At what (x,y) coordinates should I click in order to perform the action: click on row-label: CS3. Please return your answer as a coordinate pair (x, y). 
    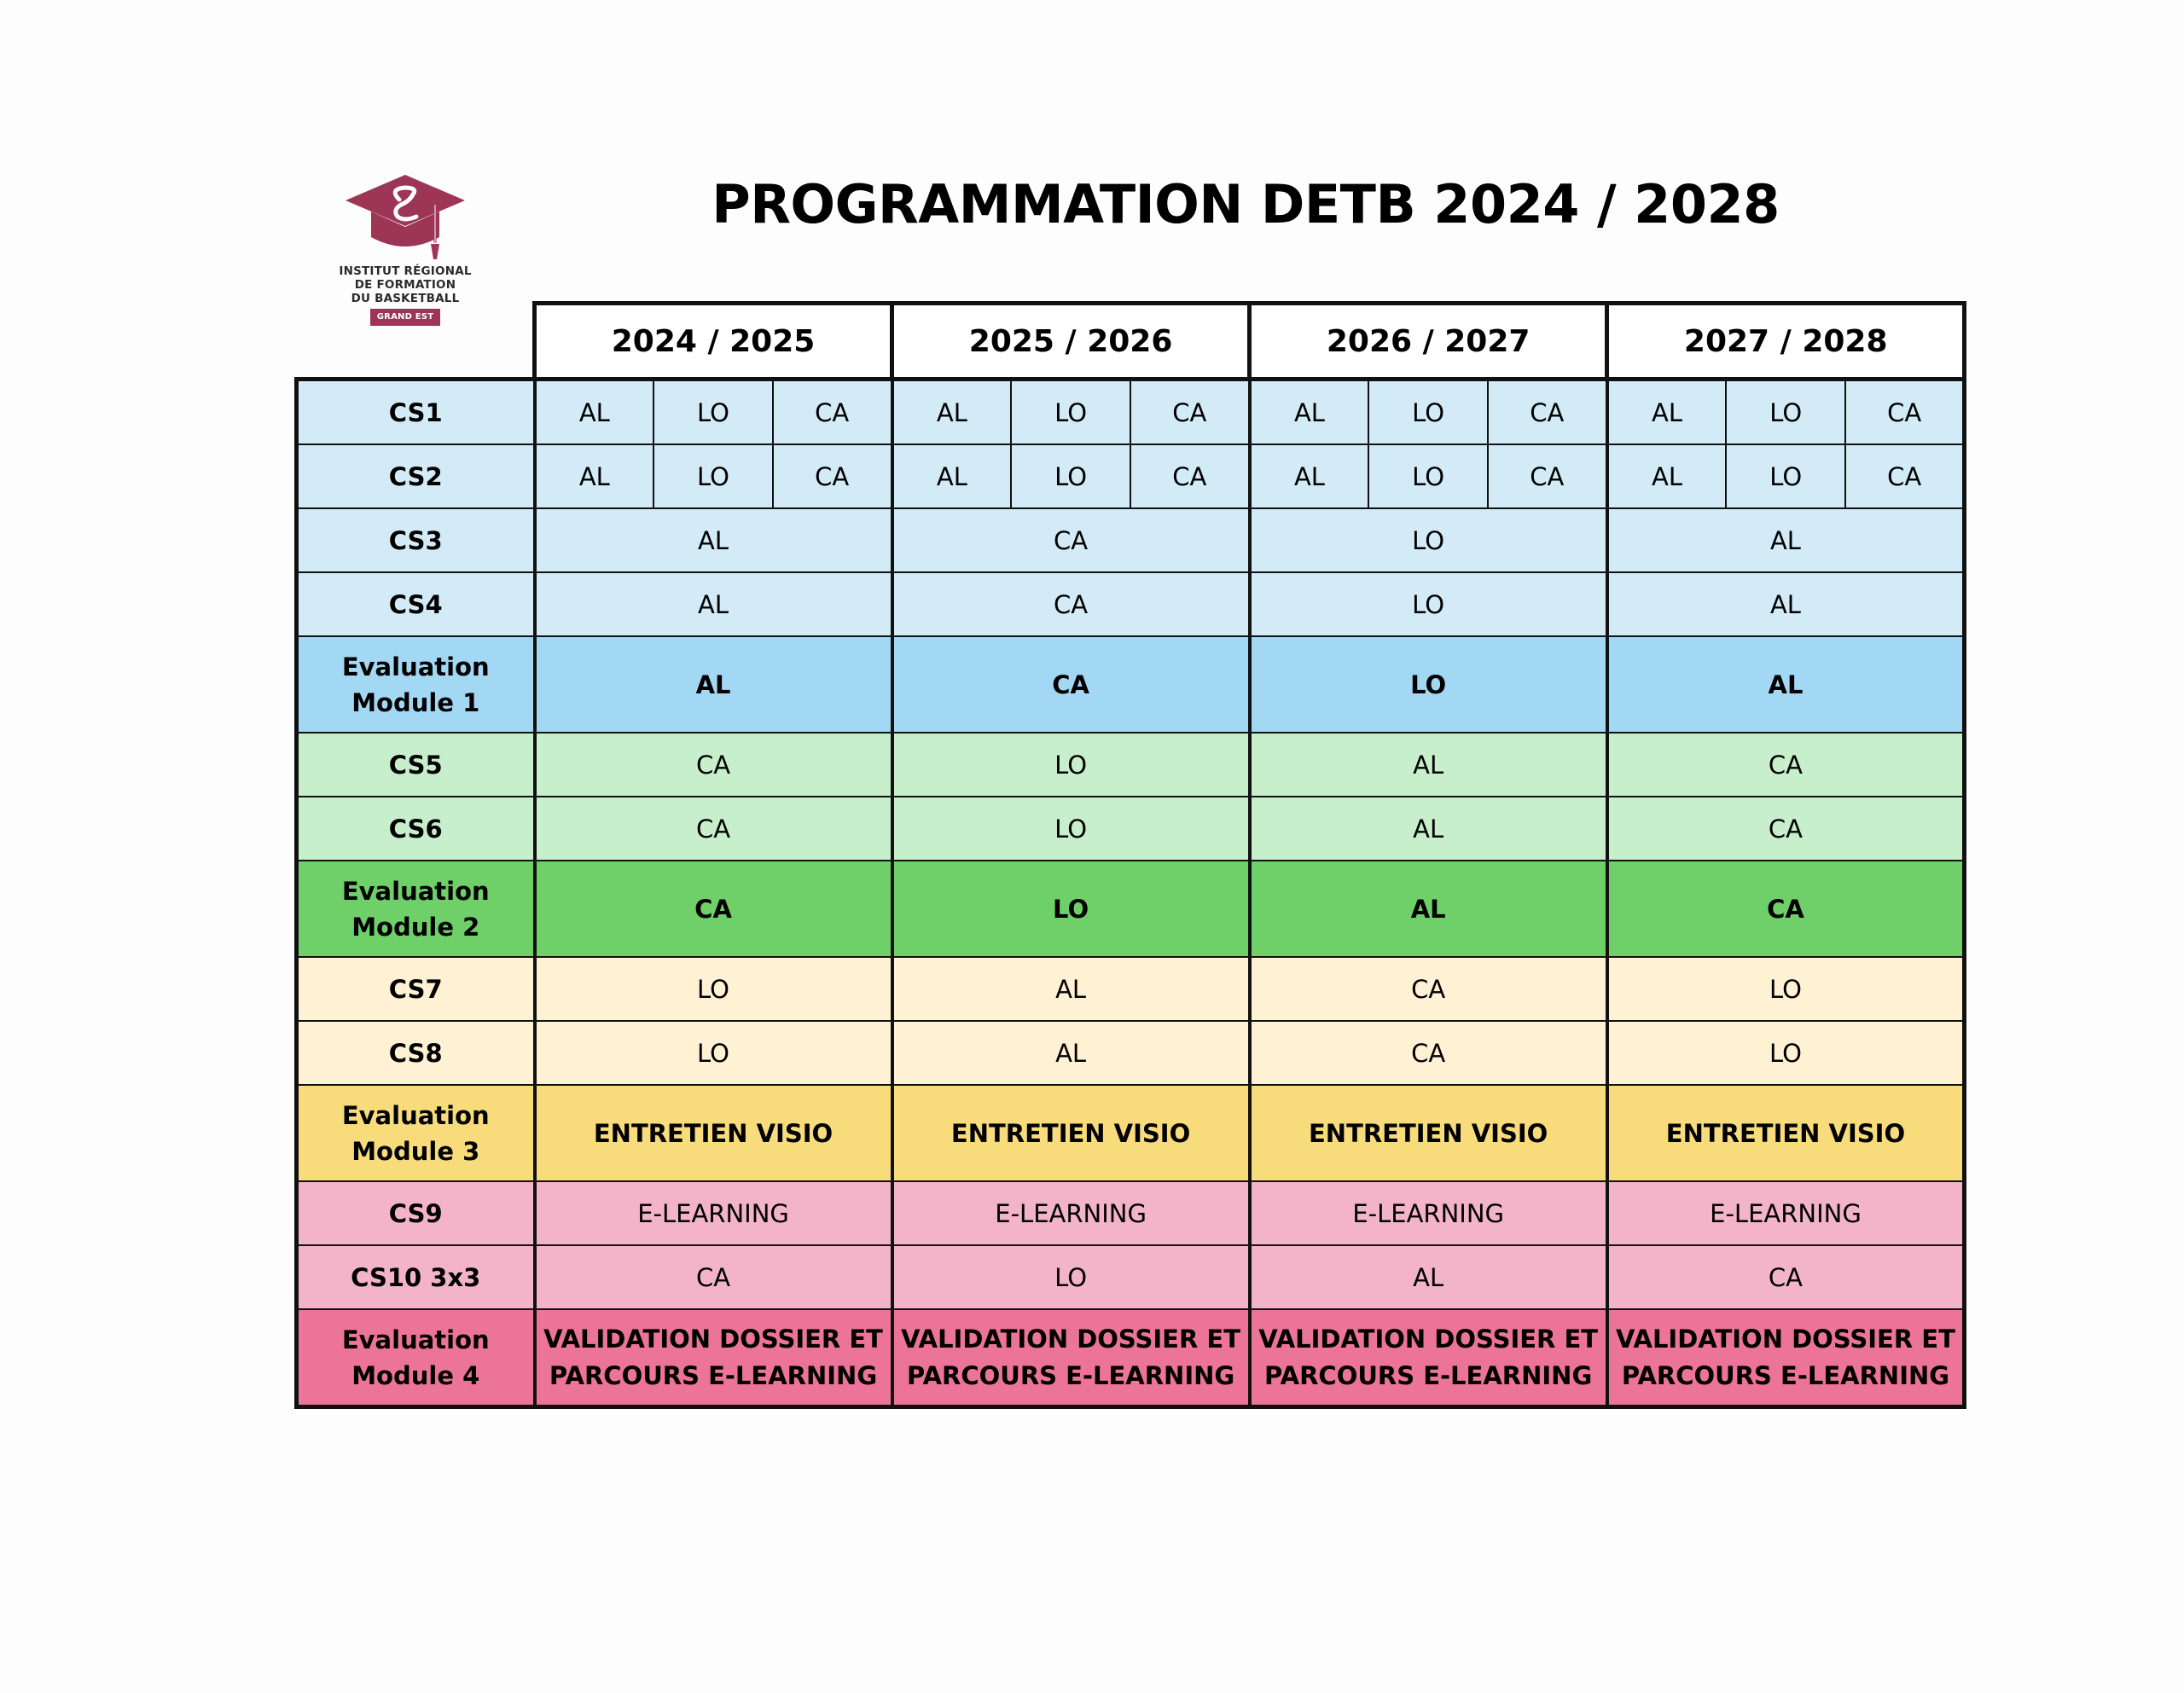
    Looking at the image, I should click on (415, 540).